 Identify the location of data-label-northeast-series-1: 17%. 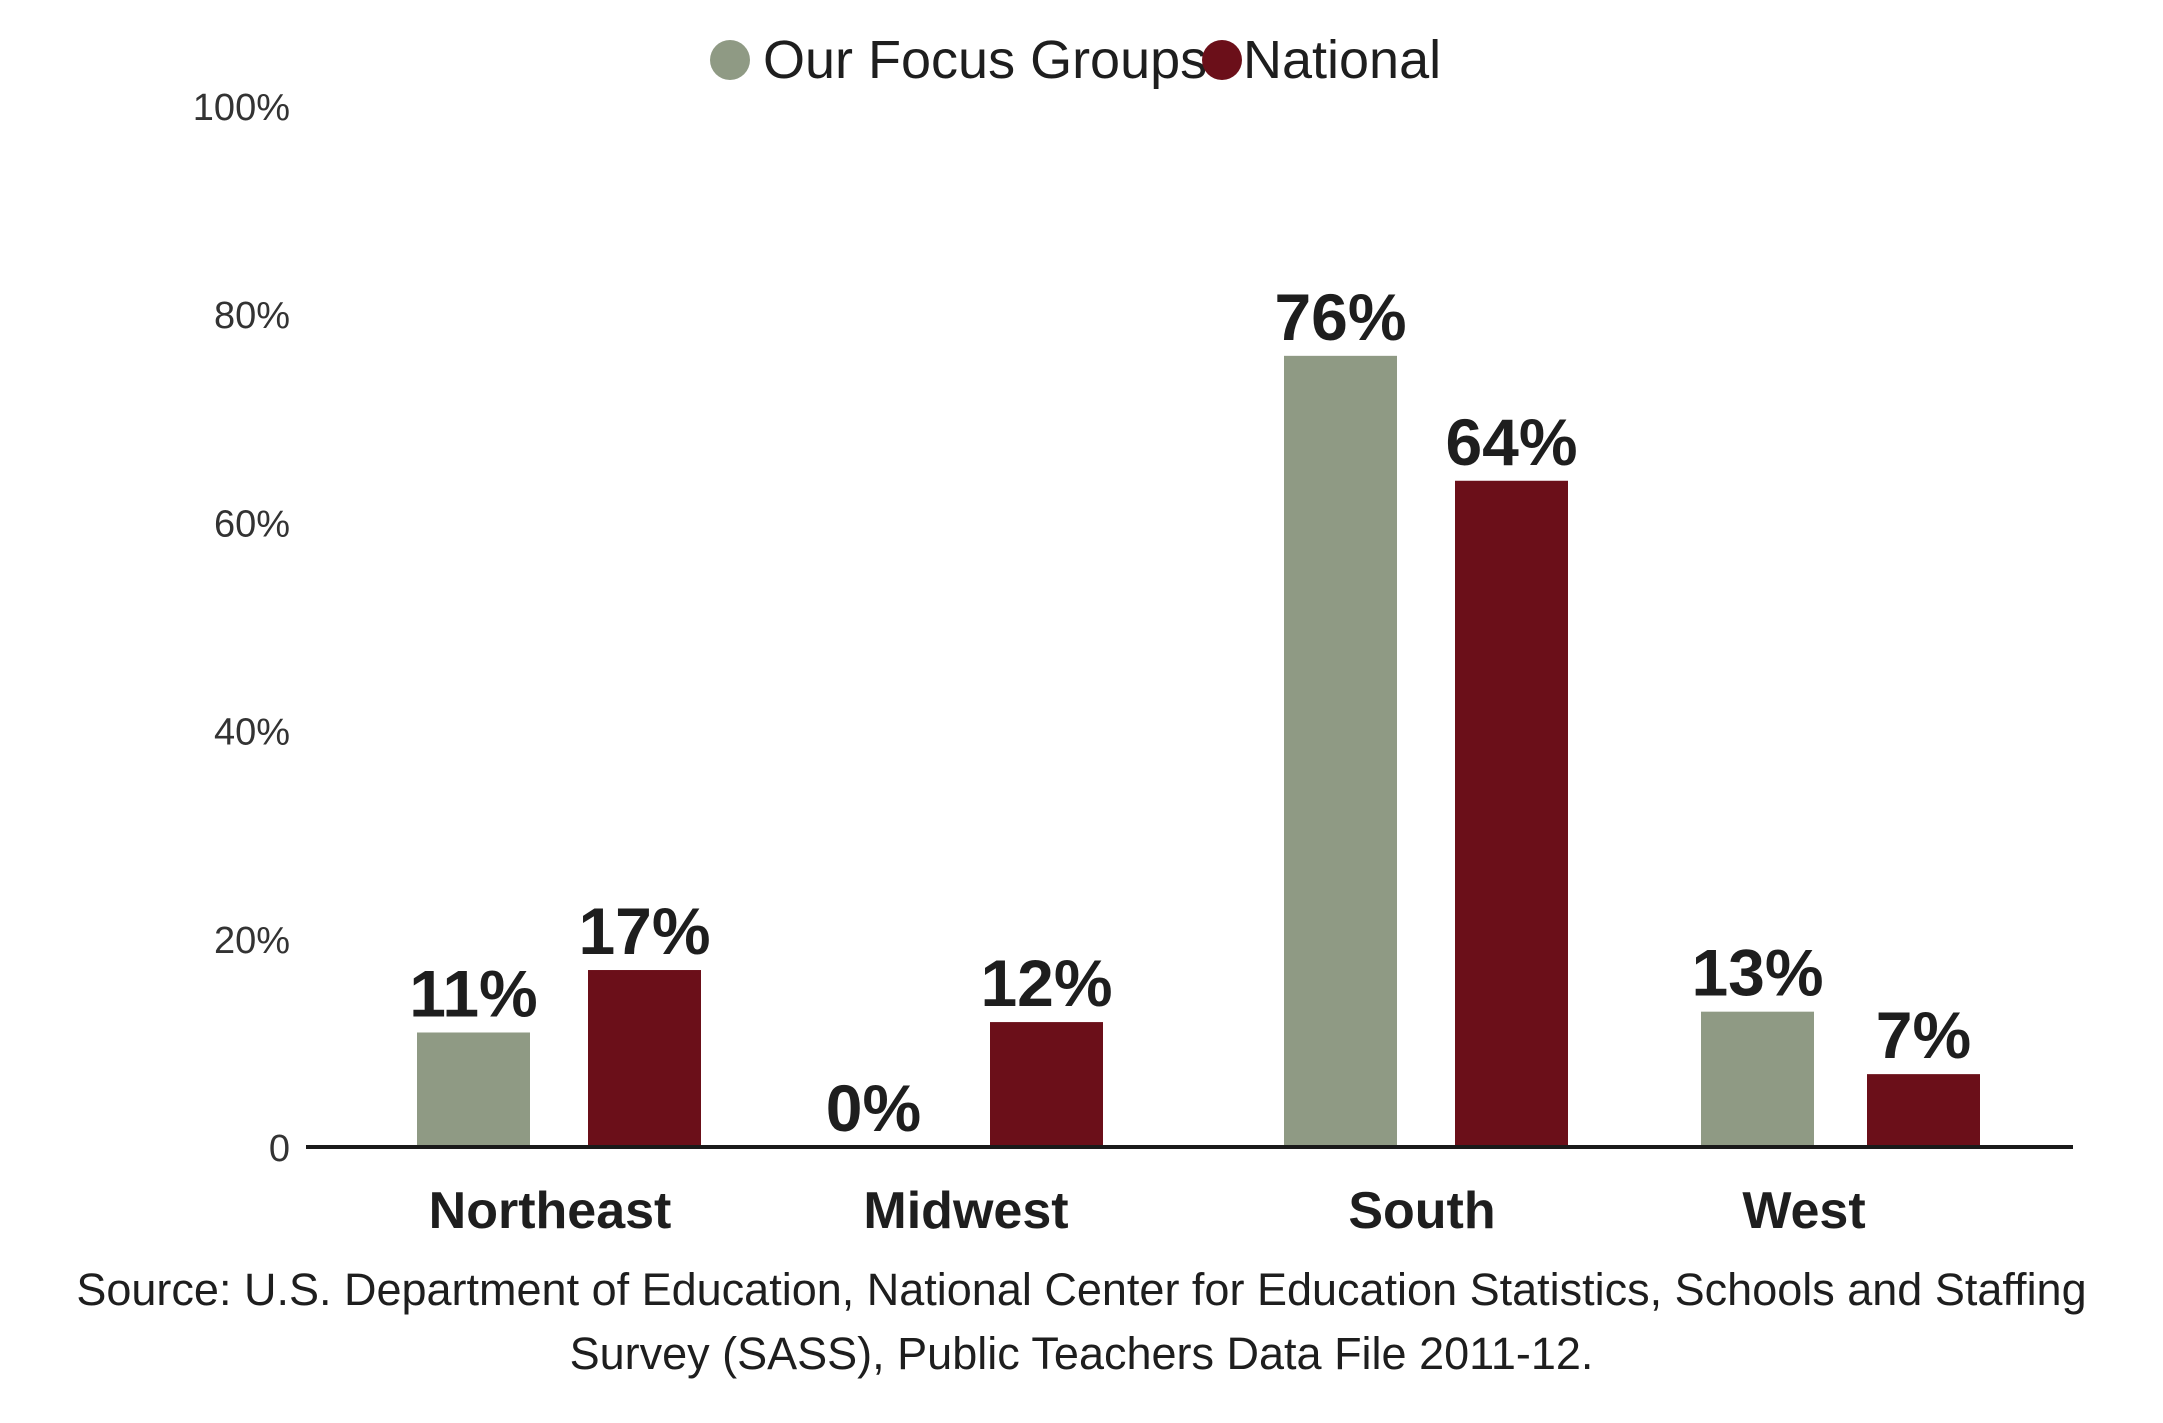
(644, 931).